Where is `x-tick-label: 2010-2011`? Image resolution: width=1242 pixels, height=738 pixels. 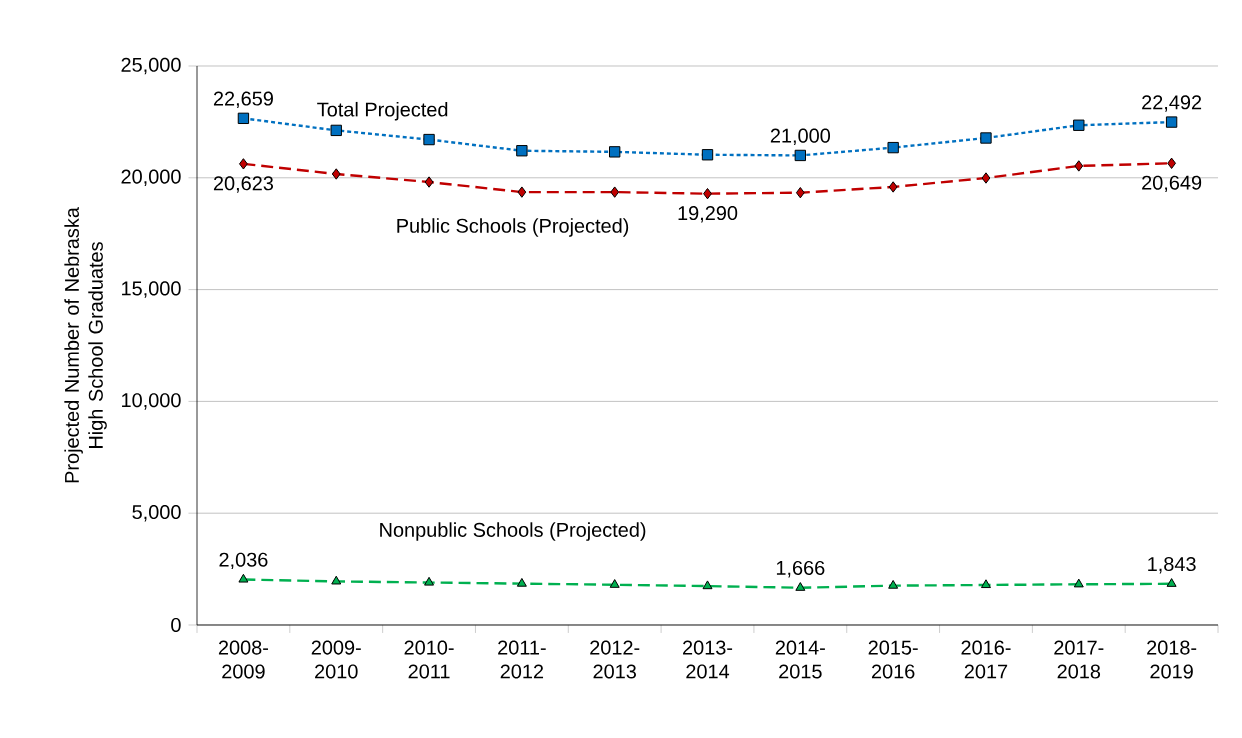
x-tick-label: 2010-2011 is located at coordinates (429, 659).